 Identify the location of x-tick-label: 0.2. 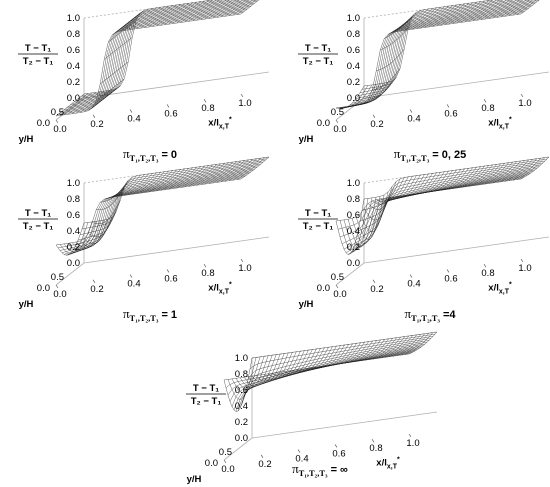
(376, 124).